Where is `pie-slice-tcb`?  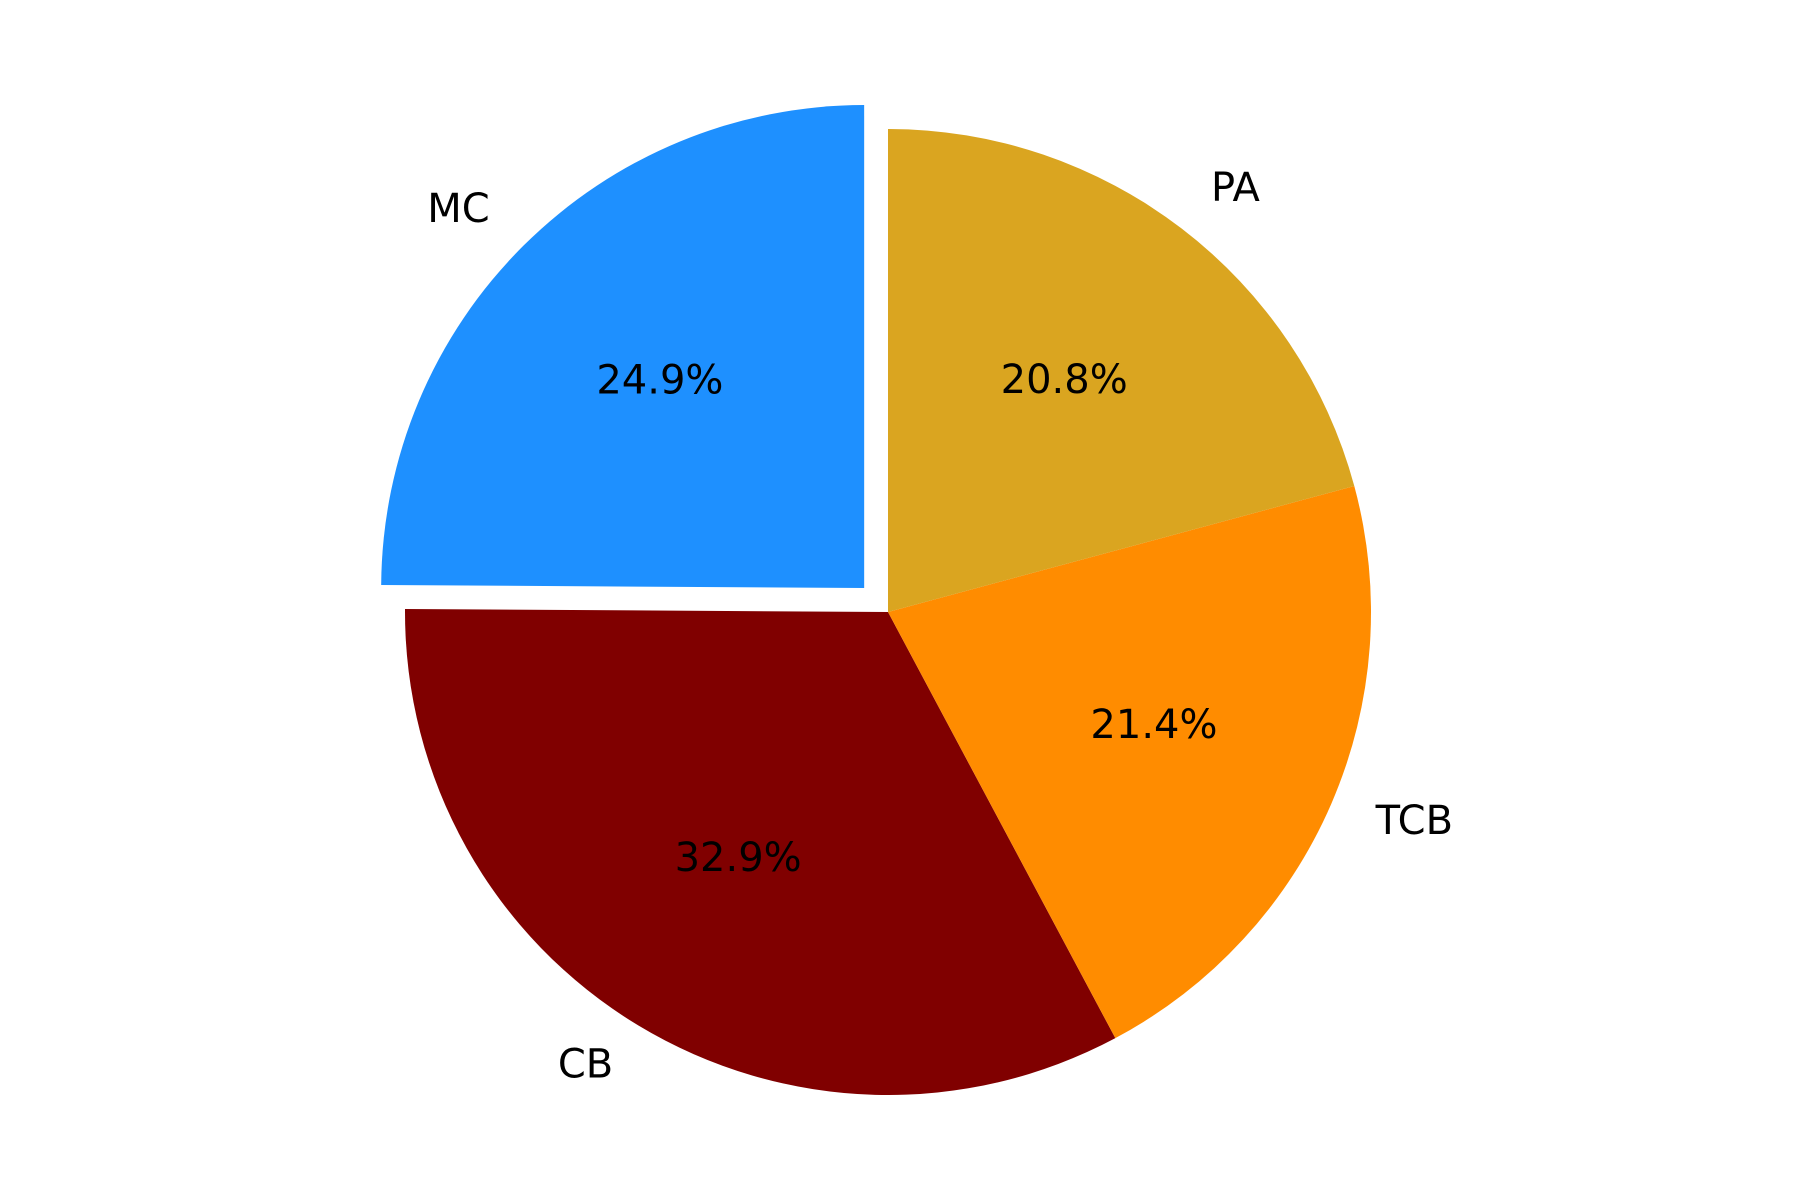
pie-slice-tcb is located at coordinates (1129, 762).